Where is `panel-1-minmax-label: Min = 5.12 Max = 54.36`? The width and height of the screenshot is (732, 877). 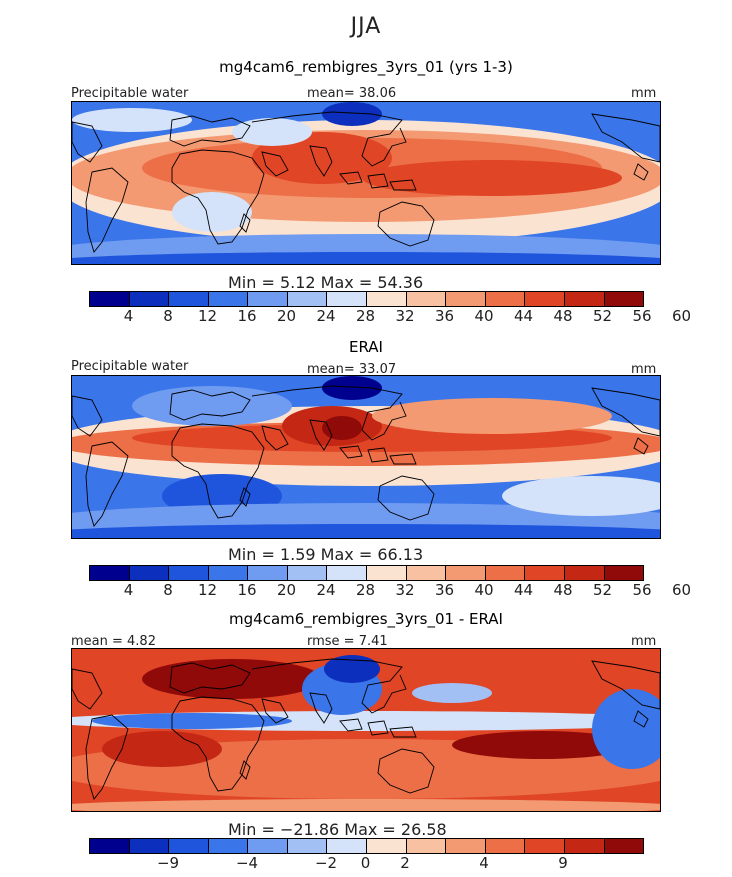
panel-1-minmax-label: Min = 5.12 Max = 54.36 is located at coordinates (326, 282).